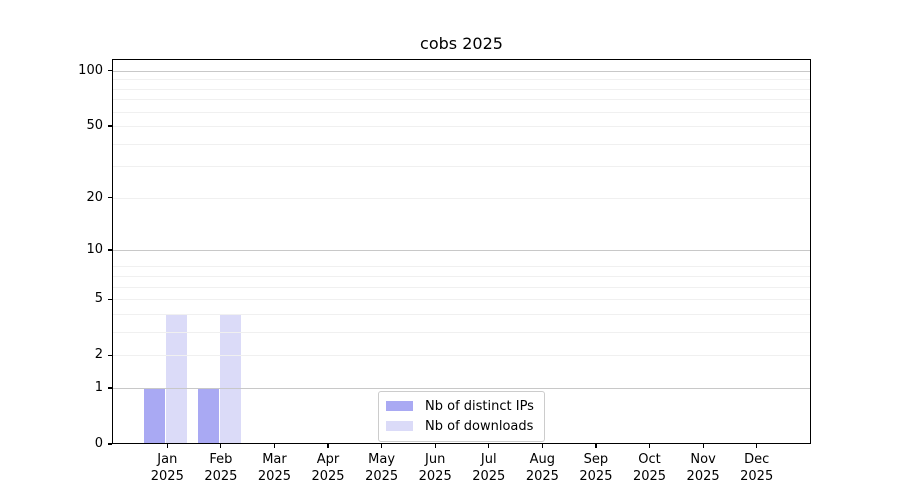 This screenshot has height=500, width=900. What do you see at coordinates (328, 459) in the screenshot?
I see `x-tick-month: Apr` at bounding box center [328, 459].